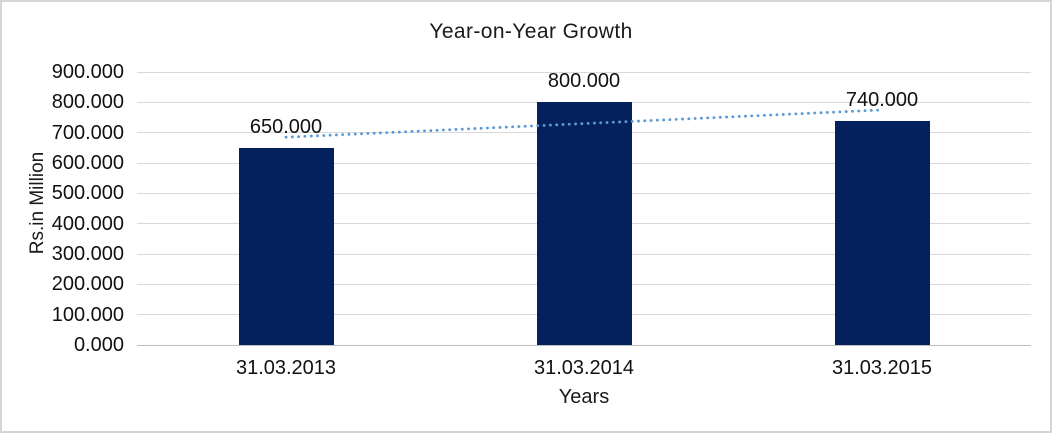 The image size is (1052, 433). I want to click on y-tick-label: 200.000, so click(87, 284).